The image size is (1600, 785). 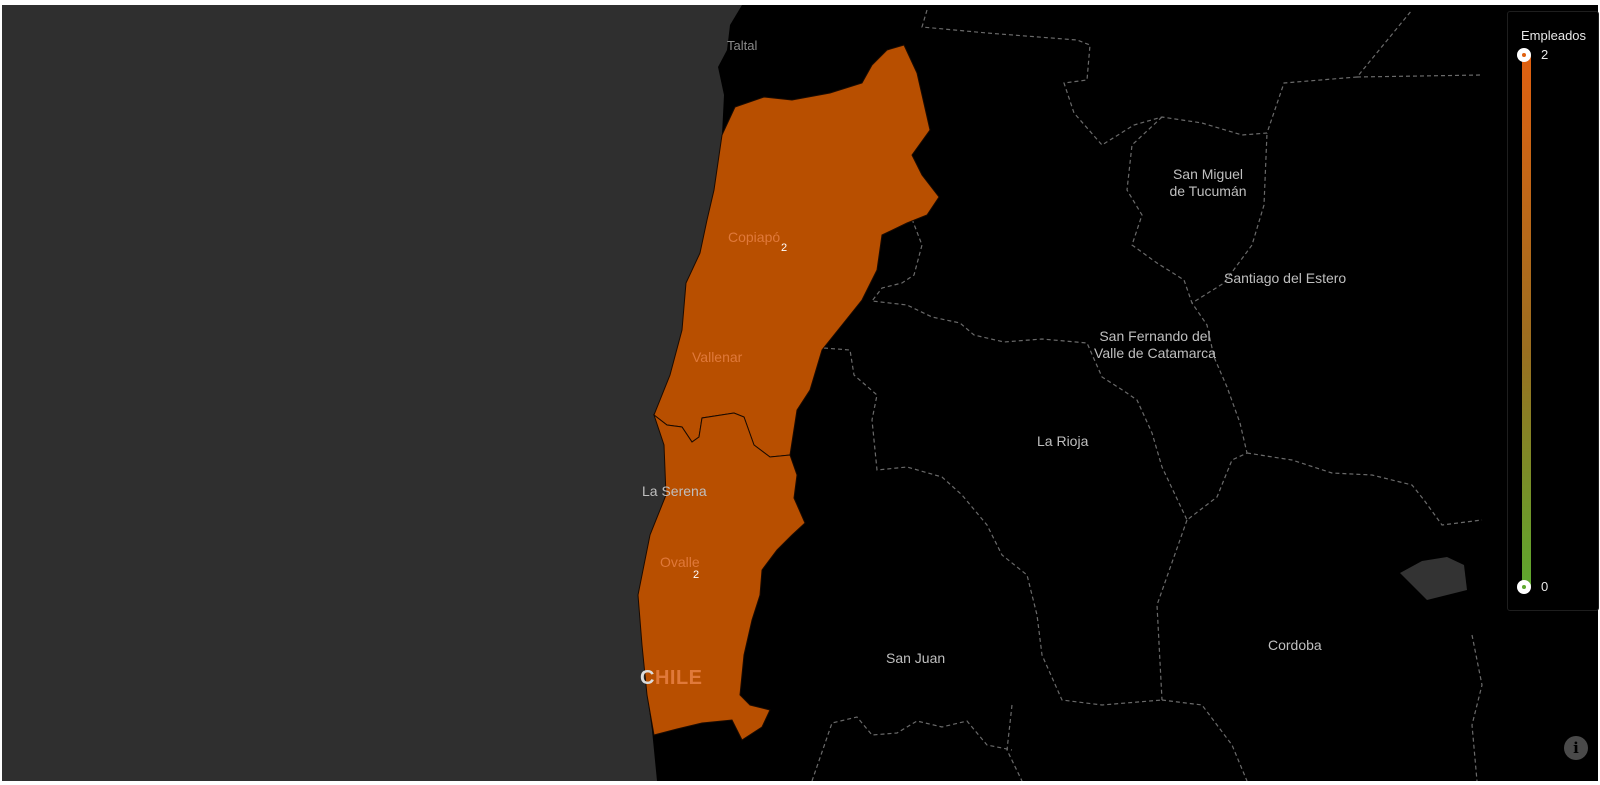 I want to click on city-label-copiapo: Copiapó, so click(x=754, y=237).